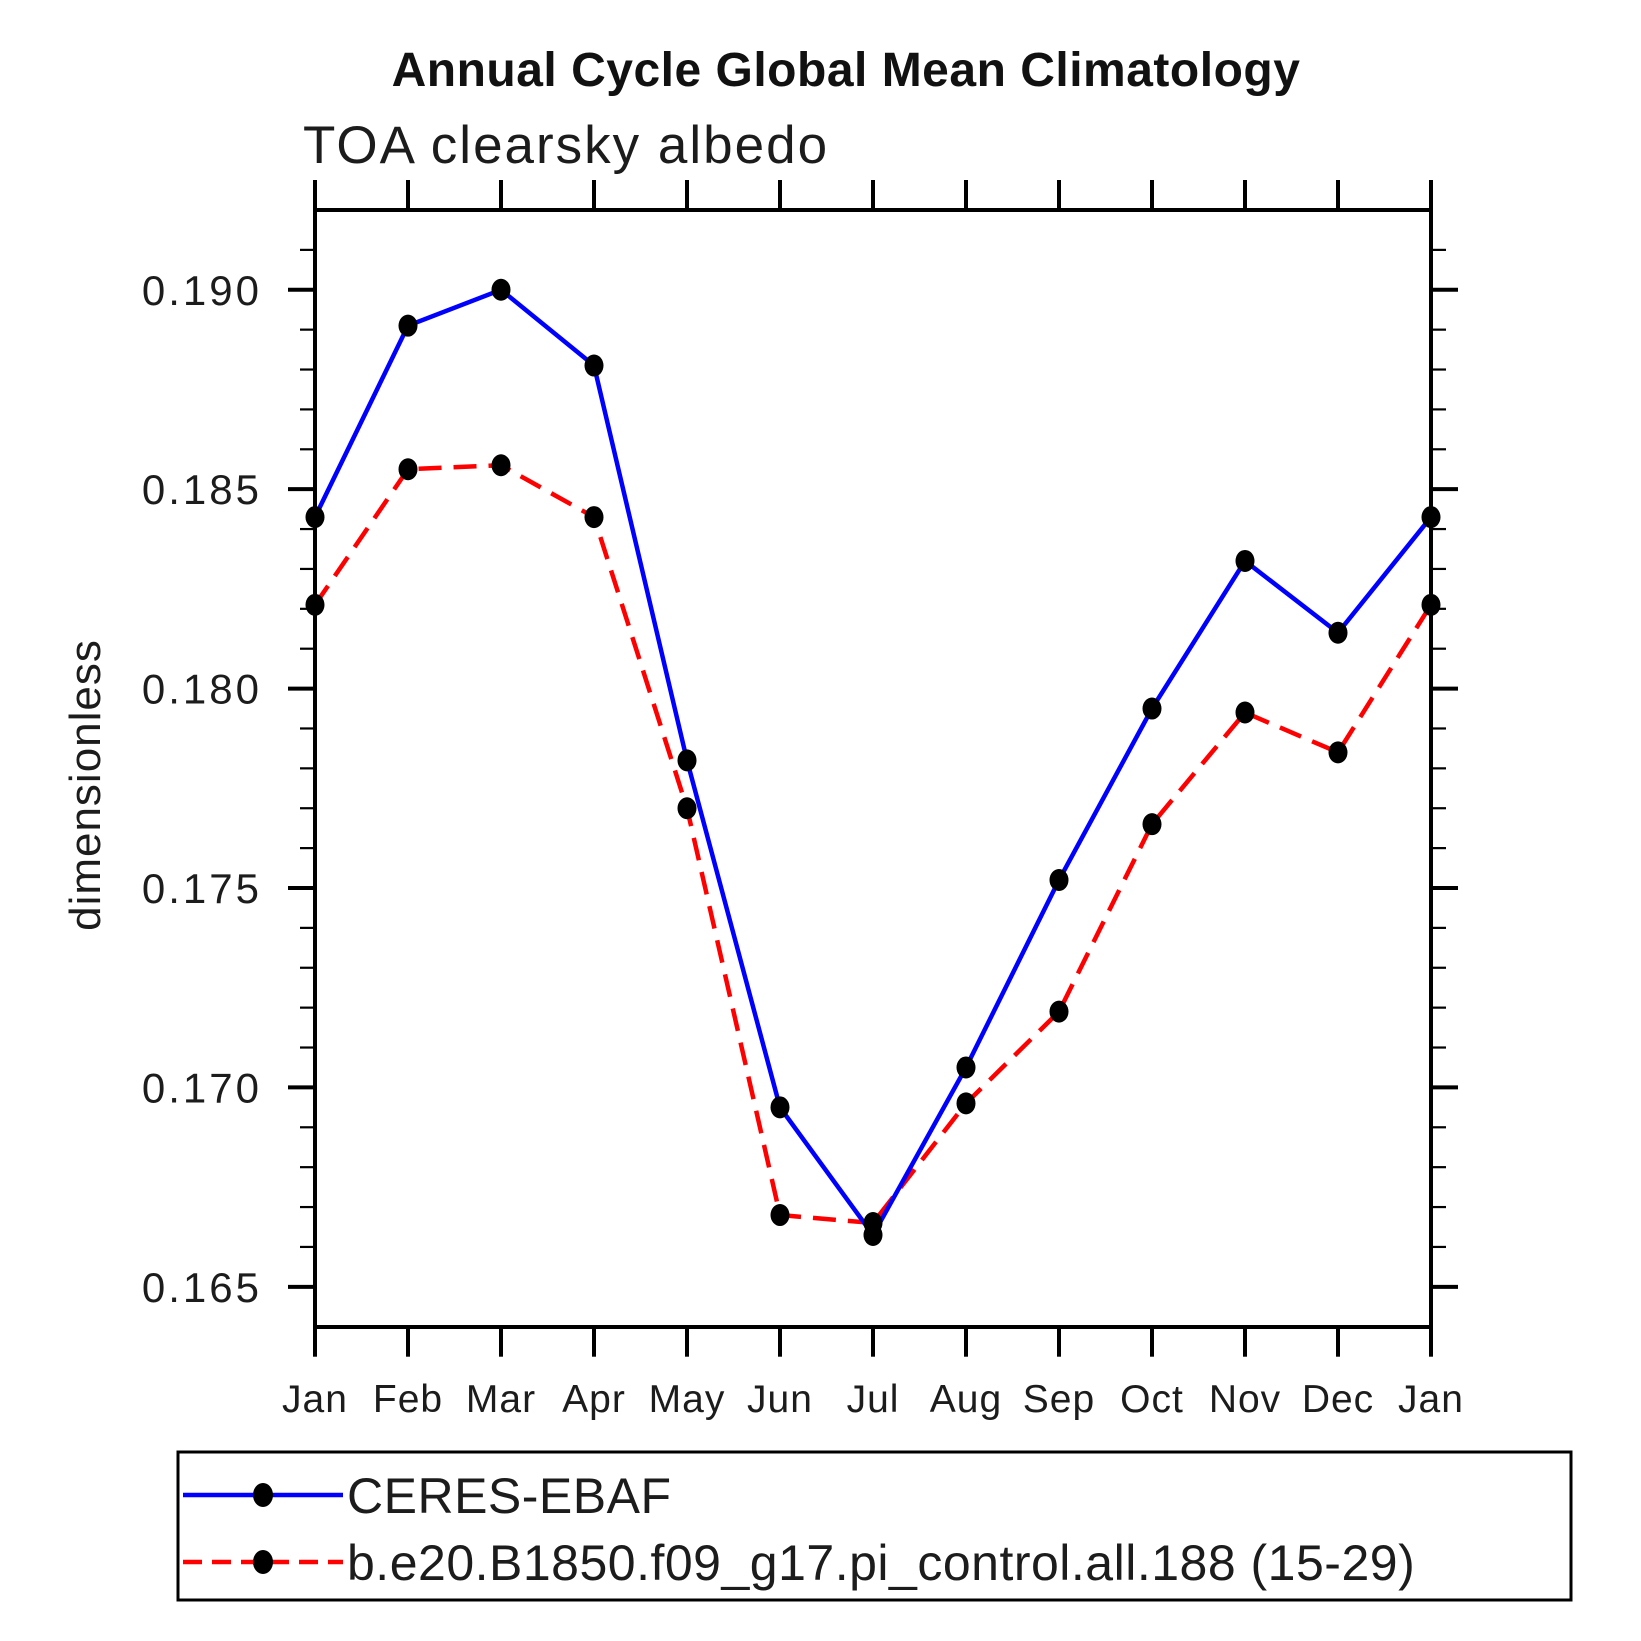 Image resolution: width=1641 pixels, height=1641 pixels. What do you see at coordinates (501, 1399) in the screenshot?
I see `x-tick-label: Mar` at bounding box center [501, 1399].